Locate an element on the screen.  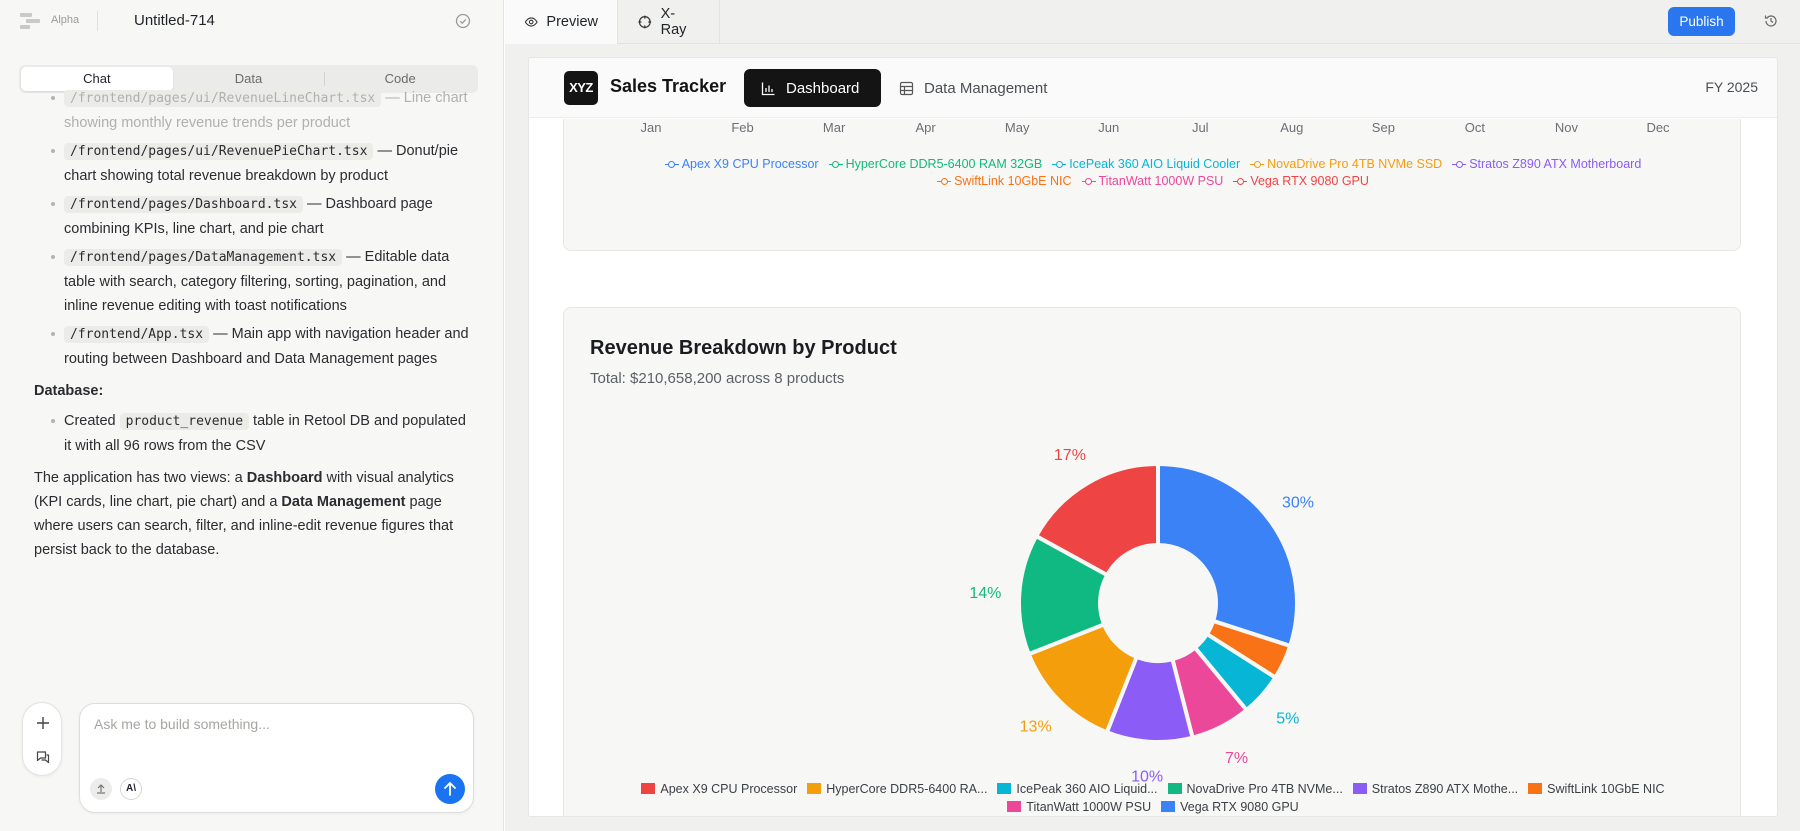
brand-name: Sales Tracker is located at coordinates (668, 86).